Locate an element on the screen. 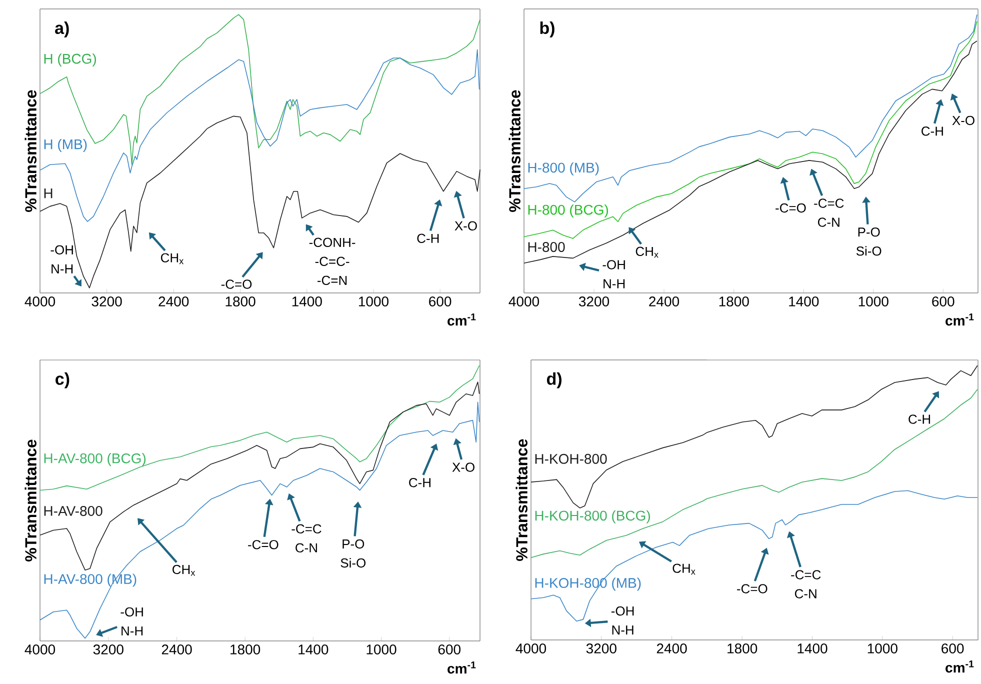  series-label: H (BCG) is located at coordinates (70, 59).